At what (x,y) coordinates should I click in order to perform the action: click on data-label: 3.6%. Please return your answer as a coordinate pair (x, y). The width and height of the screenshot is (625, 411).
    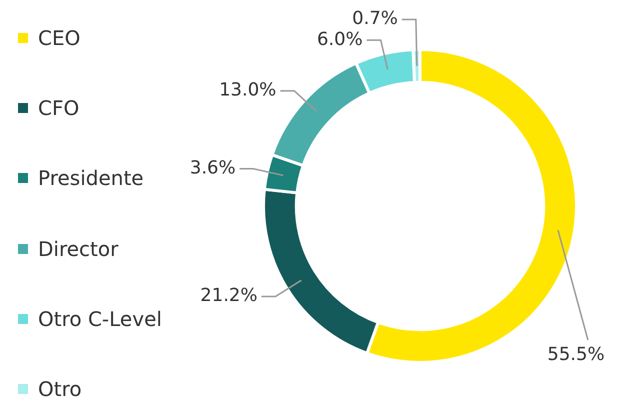
    Looking at the image, I should click on (213, 167).